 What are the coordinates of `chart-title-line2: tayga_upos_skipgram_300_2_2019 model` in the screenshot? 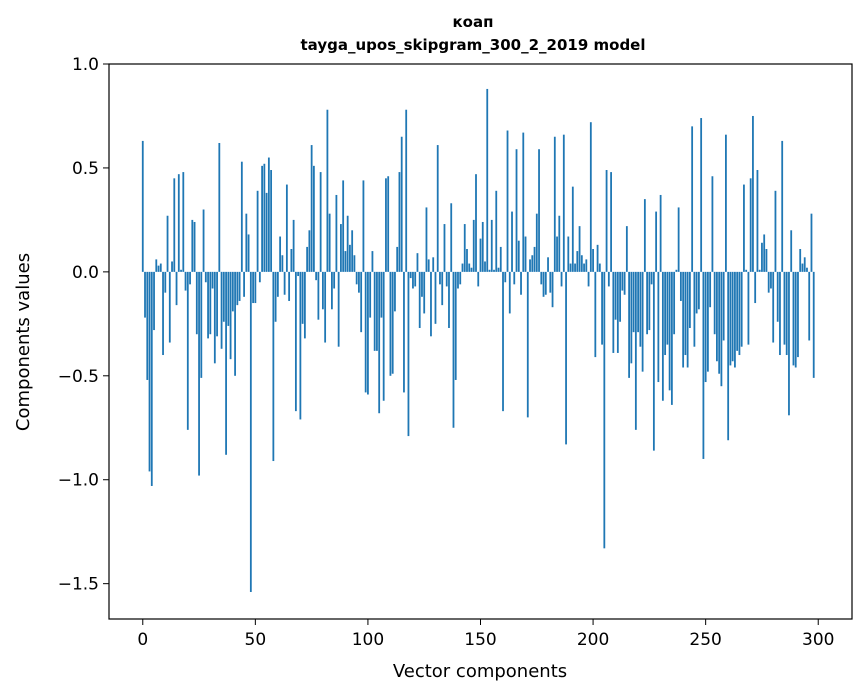 It's located at (473, 45).